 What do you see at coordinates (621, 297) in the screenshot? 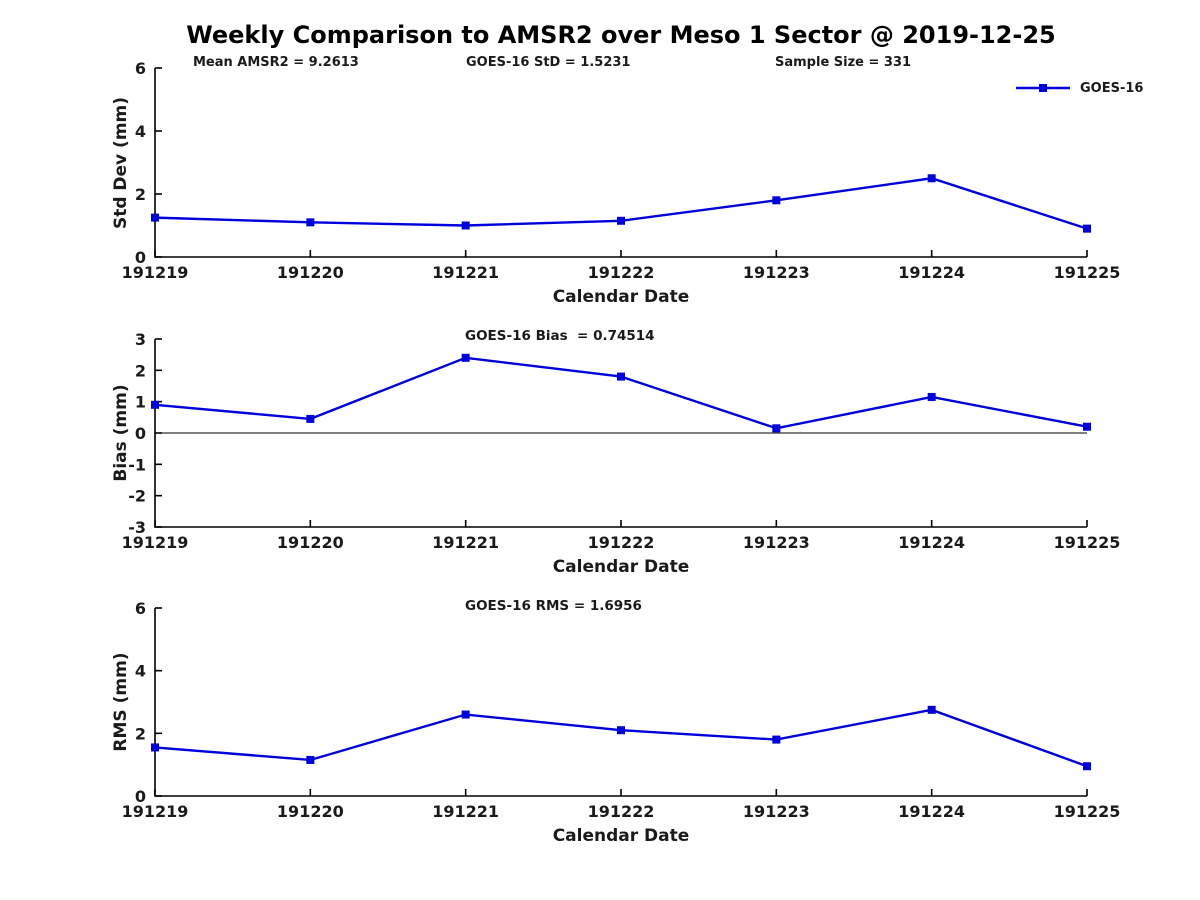
I see `xlabel-subplot-1: Calendar Date` at bounding box center [621, 297].